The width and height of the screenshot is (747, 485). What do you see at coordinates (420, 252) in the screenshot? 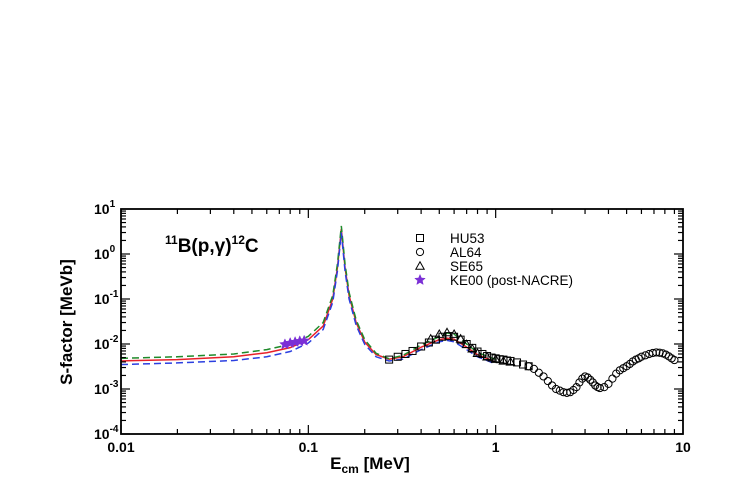
I see `legend-marker-circle` at bounding box center [420, 252].